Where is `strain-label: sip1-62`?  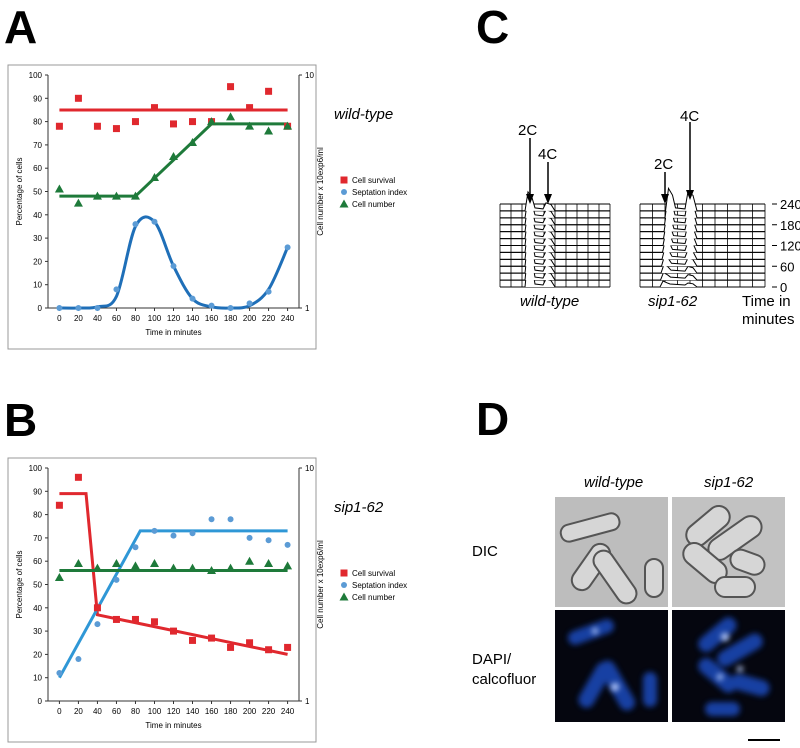 strain-label: sip1-62 is located at coordinates (673, 301).